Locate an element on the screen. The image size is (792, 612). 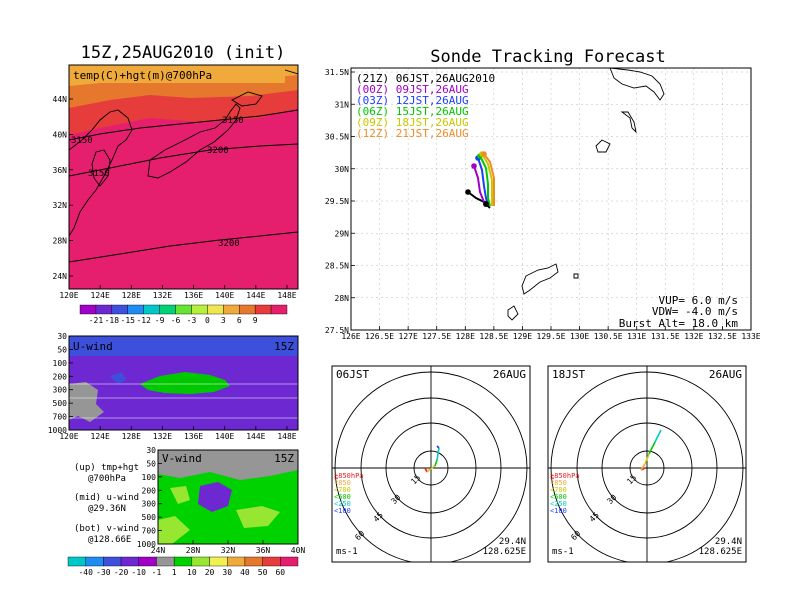
colorbar-tick-label: -30 is located at coordinates (103, 572).